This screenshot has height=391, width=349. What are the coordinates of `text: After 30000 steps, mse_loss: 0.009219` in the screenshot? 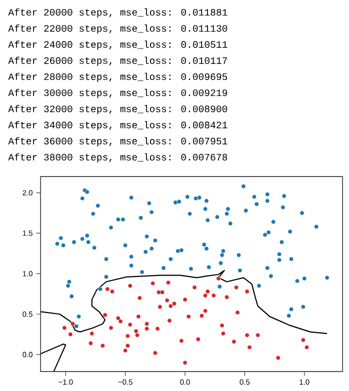 It's located at (118, 93).